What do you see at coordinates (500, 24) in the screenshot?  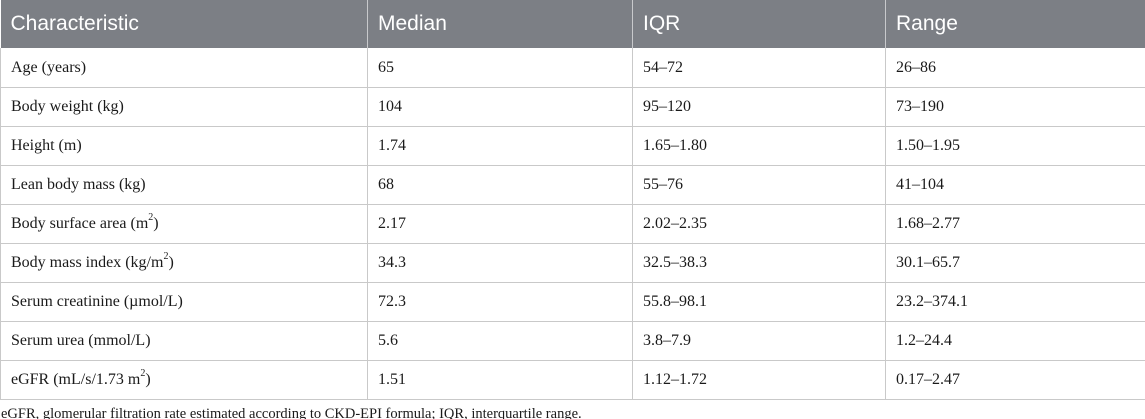 I see `header-median: Median` at bounding box center [500, 24].